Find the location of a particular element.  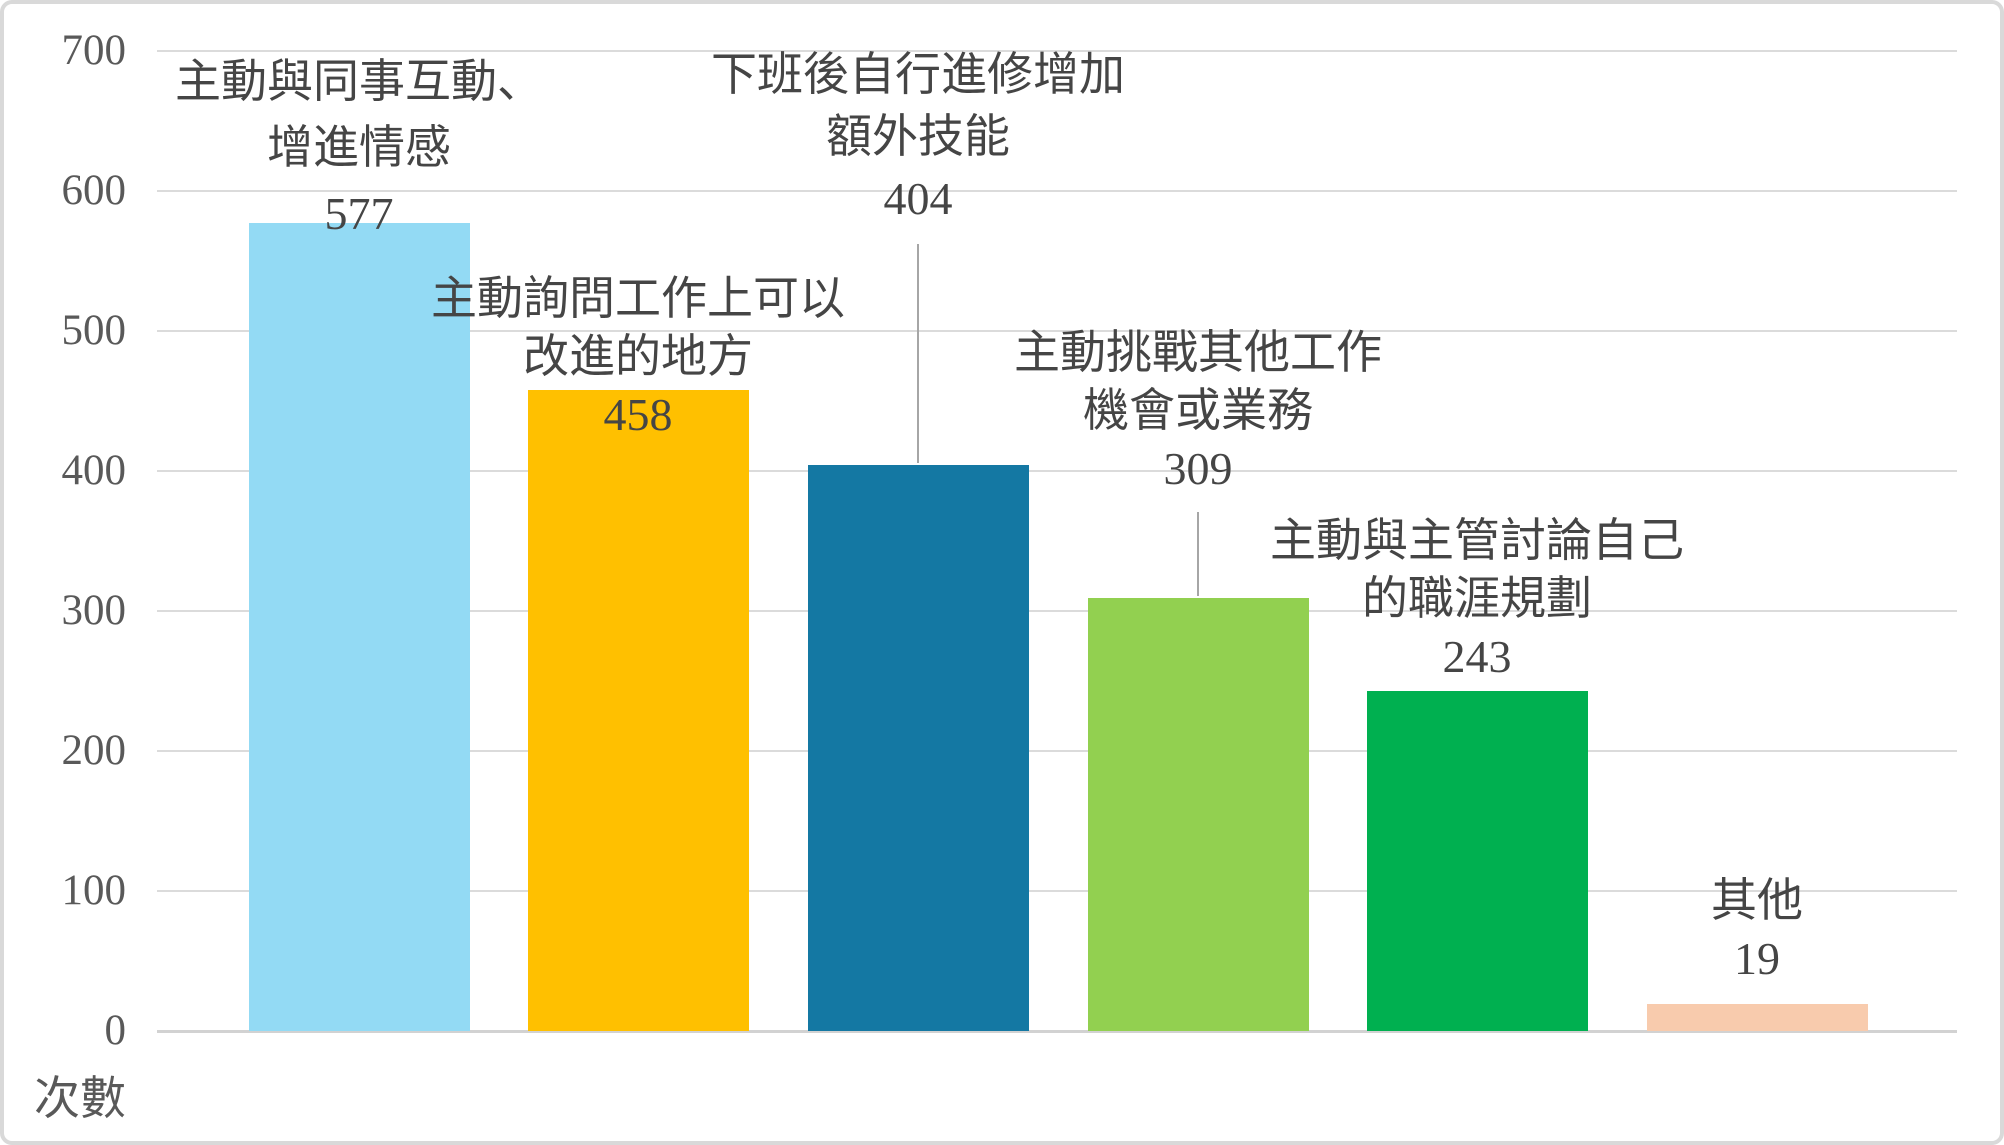

bar-label-value: 404 is located at coordinates (918, 198).